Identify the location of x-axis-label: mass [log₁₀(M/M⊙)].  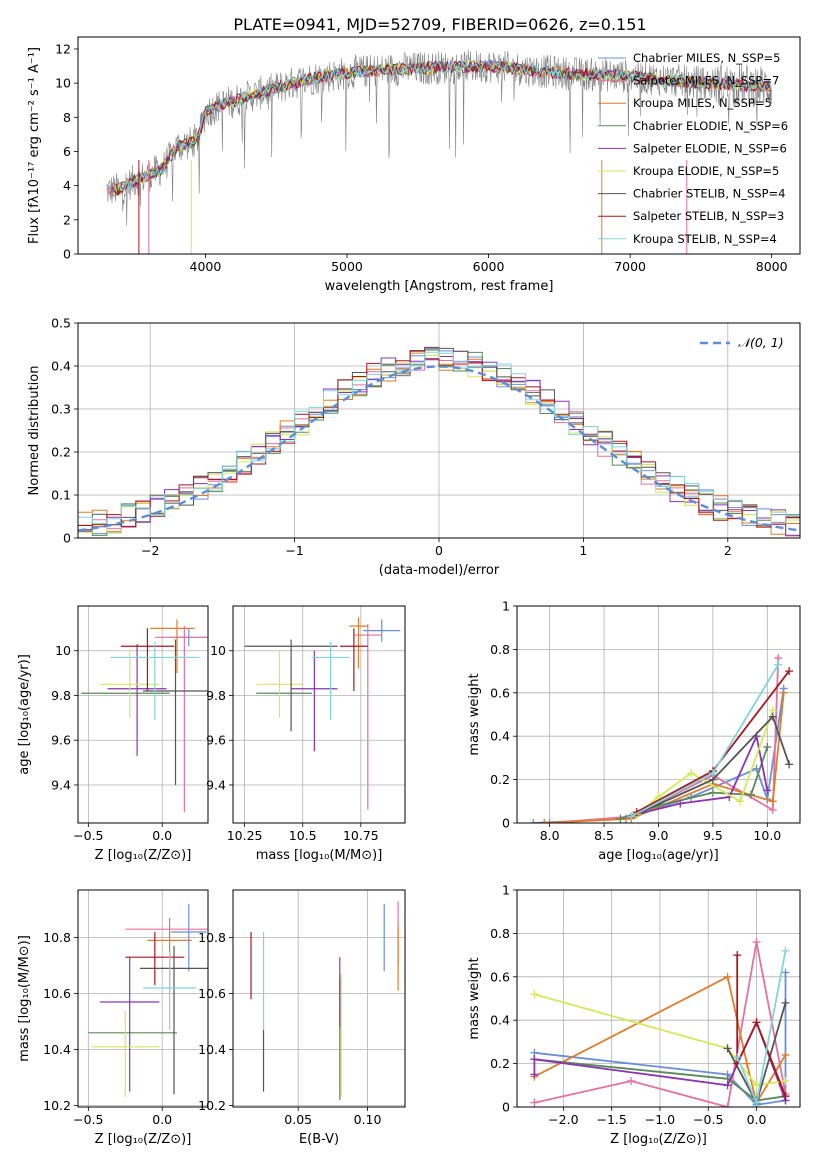
(319, 855).